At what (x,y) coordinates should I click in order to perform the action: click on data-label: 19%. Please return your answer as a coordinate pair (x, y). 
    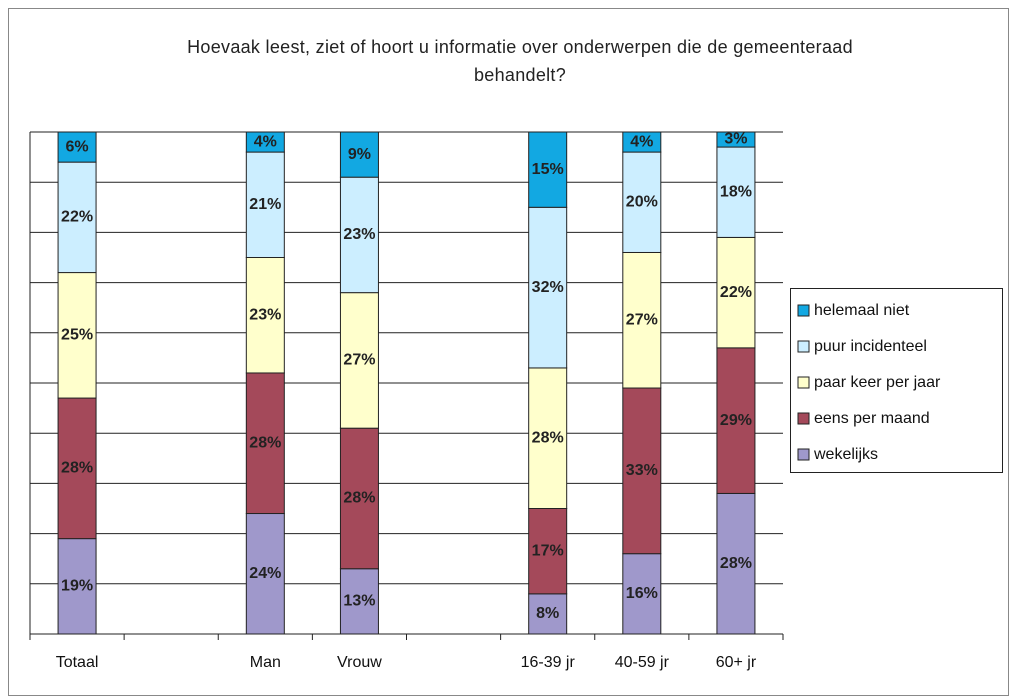
    Looking at the image, I should click on (77, 586).